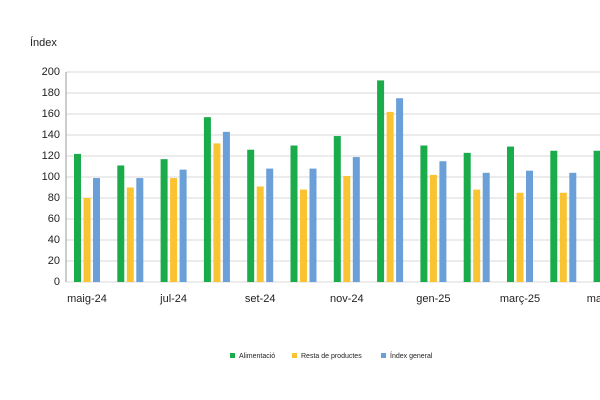  I want to click on y-tick-label: 20, so click(54, 261).